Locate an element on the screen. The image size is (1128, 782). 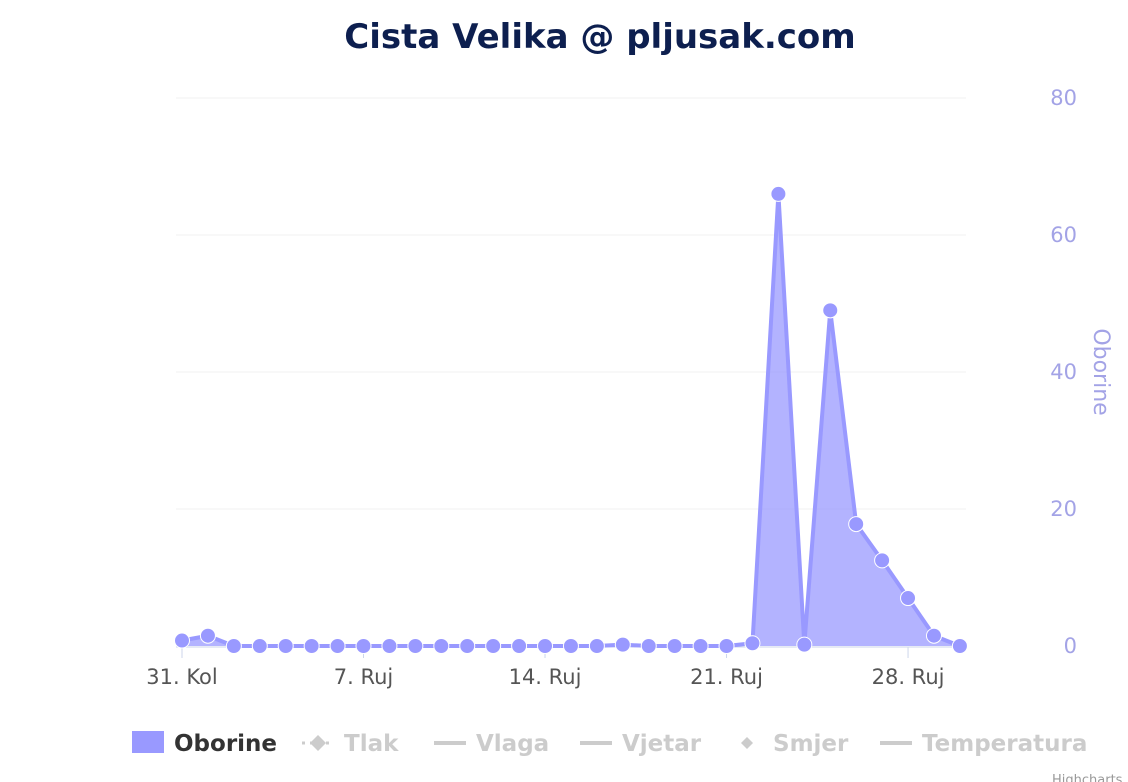
y-tick-label: 40 is located at coordinates (1063, 372).